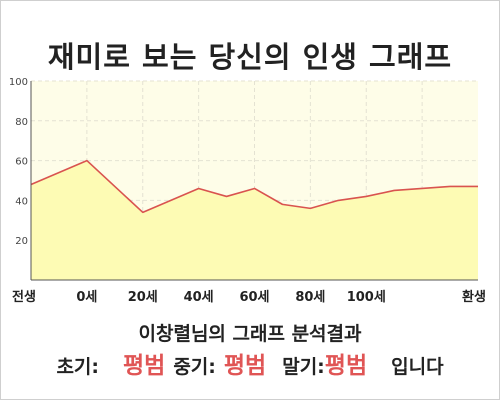  I want to click on late-value: 평범, so click(346, 366).